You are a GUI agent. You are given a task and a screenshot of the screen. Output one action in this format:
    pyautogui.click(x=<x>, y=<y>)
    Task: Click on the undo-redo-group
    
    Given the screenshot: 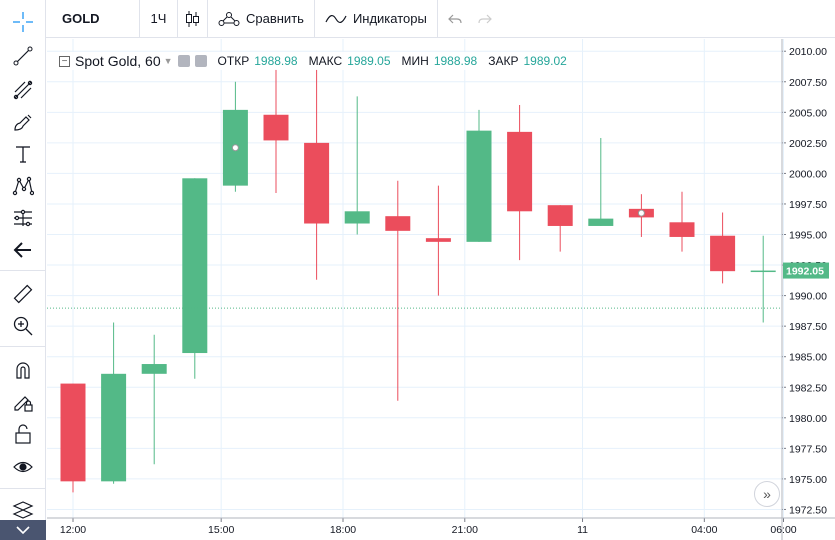 What is the action you would take?
    pyautogui.click(x=470, y=19)
    